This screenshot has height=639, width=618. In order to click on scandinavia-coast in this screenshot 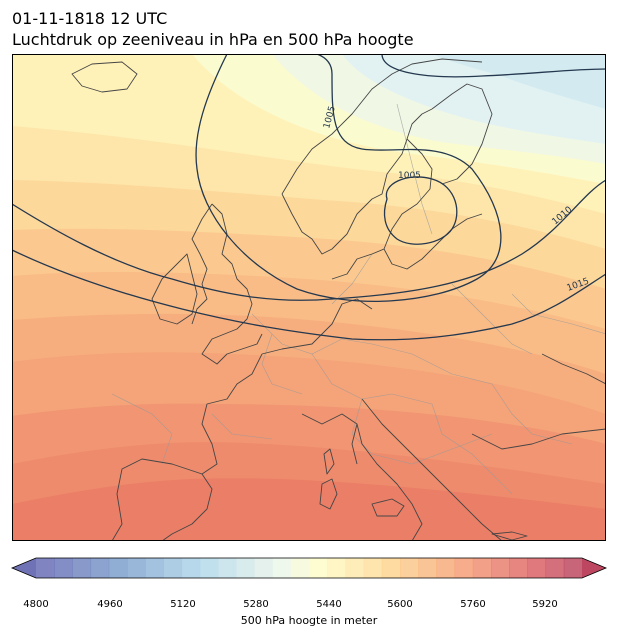, I will do `click(382, 156)`.